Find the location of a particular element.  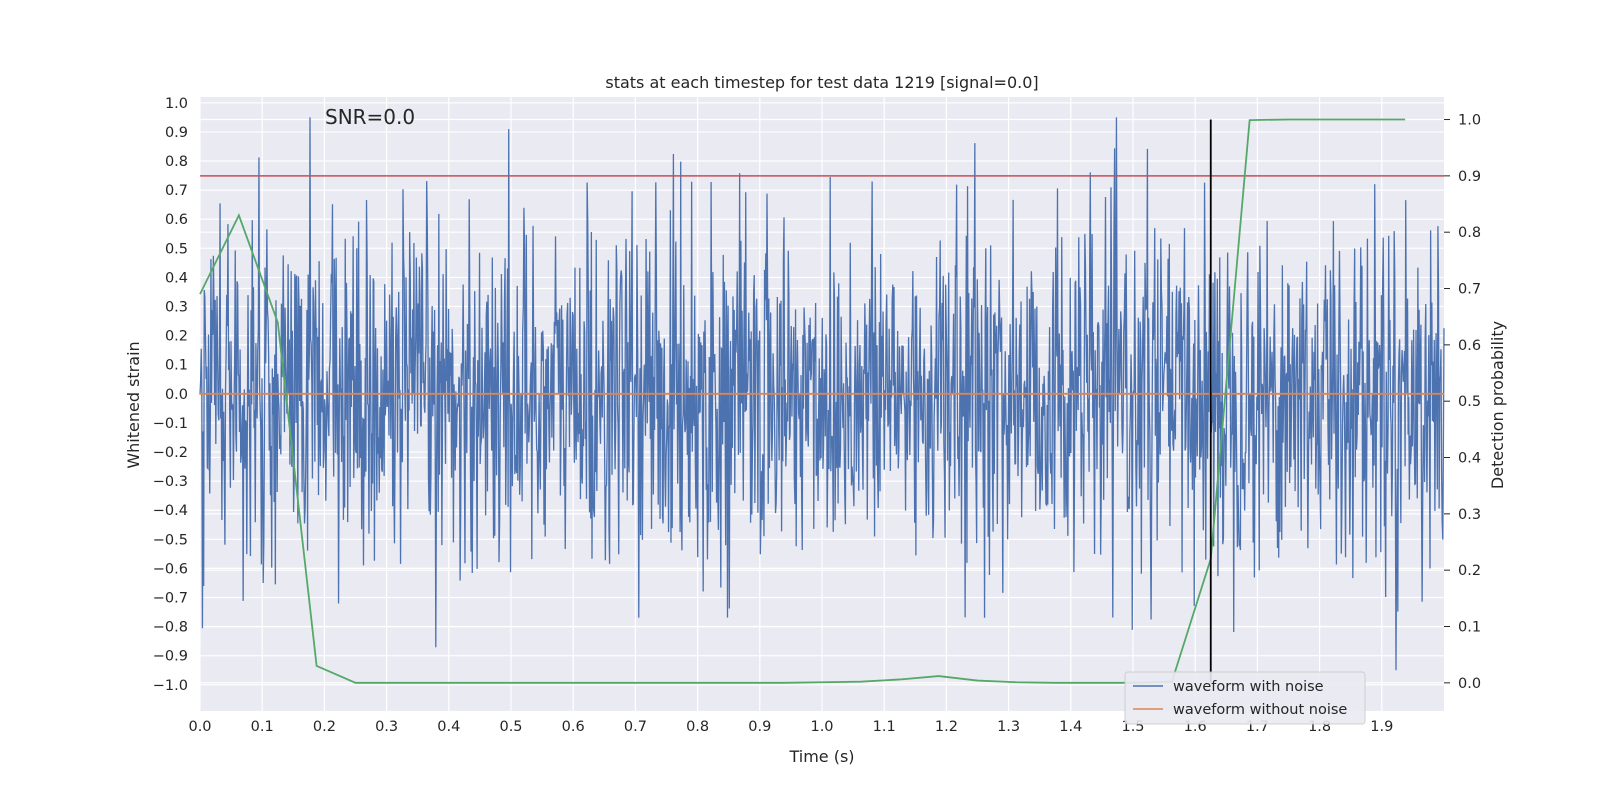

y2-tick-label: 0.2 is located at coordinates (1469, 571).